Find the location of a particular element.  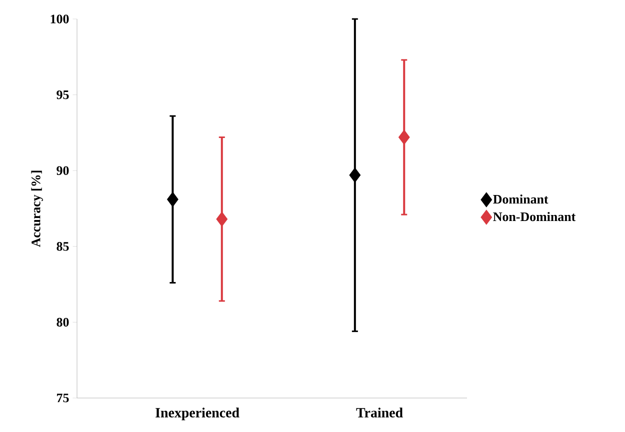

y-tick-label: 90 is located at coordinates (62, 170).